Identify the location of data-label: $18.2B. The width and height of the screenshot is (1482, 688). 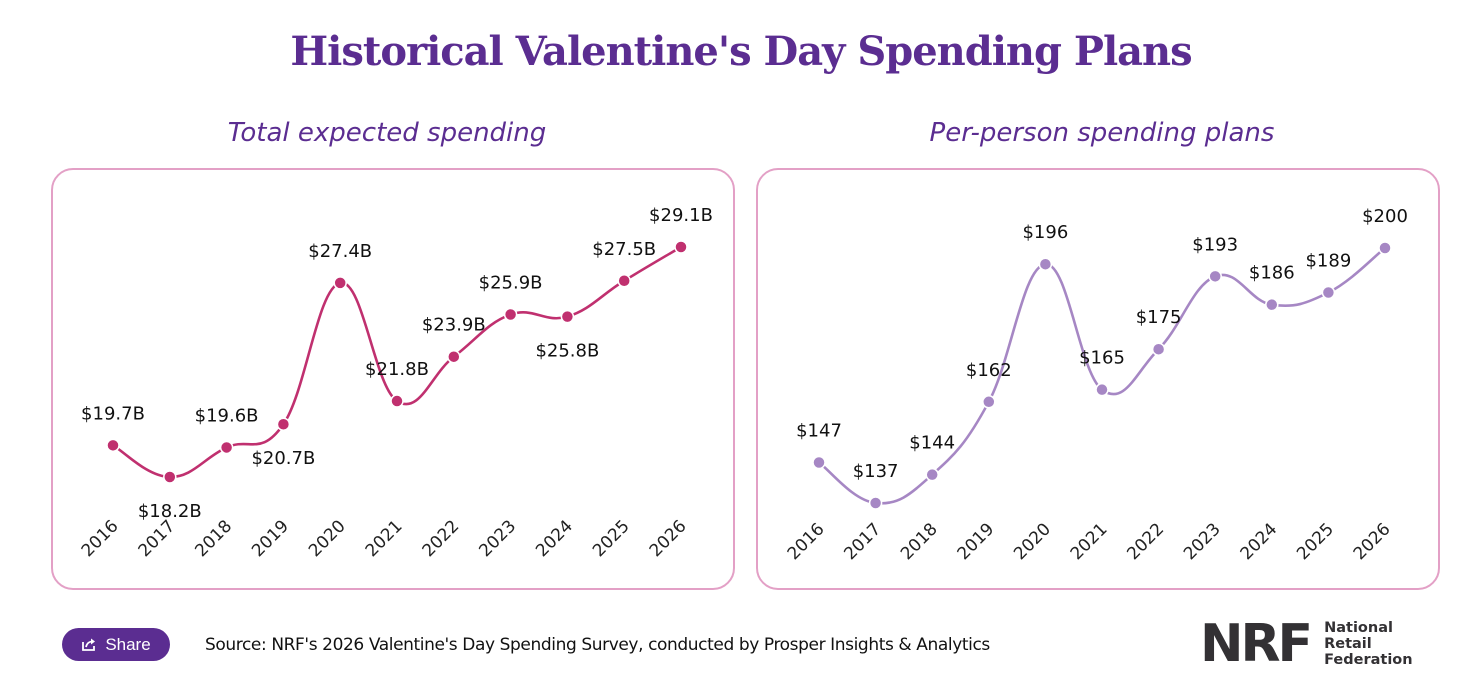
(170, 511).